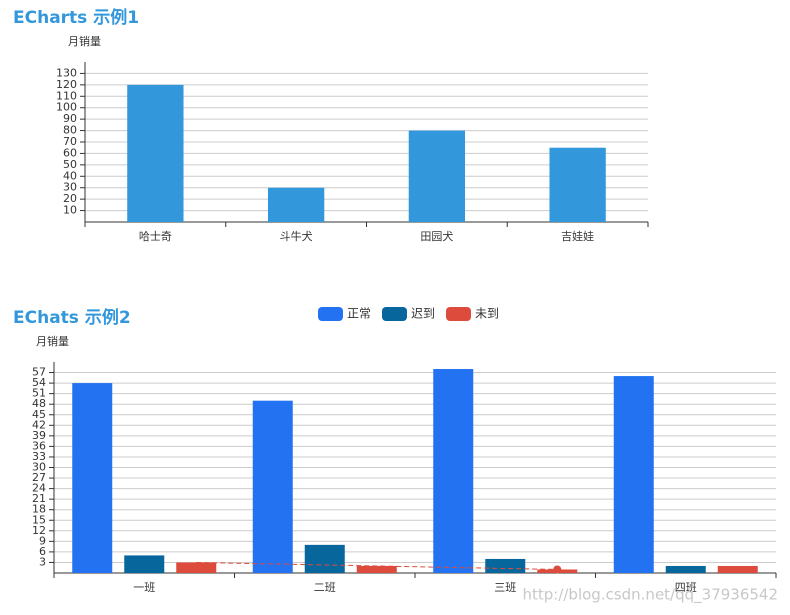 The height and width of the screenshot is (615, 790). I want to click on y-tick-label: 48, so click(39, 403).